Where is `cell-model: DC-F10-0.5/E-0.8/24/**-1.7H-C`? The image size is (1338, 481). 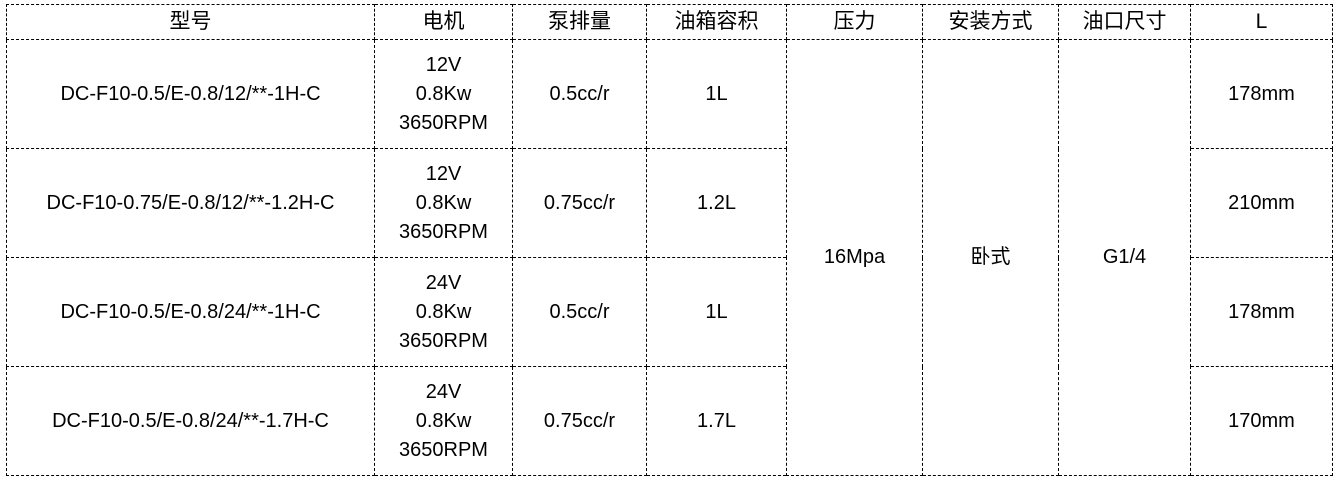 cell-model: DC-F10-0.5/E-0.8/24/**-1.7H-C is located at coordinates (190, 421).